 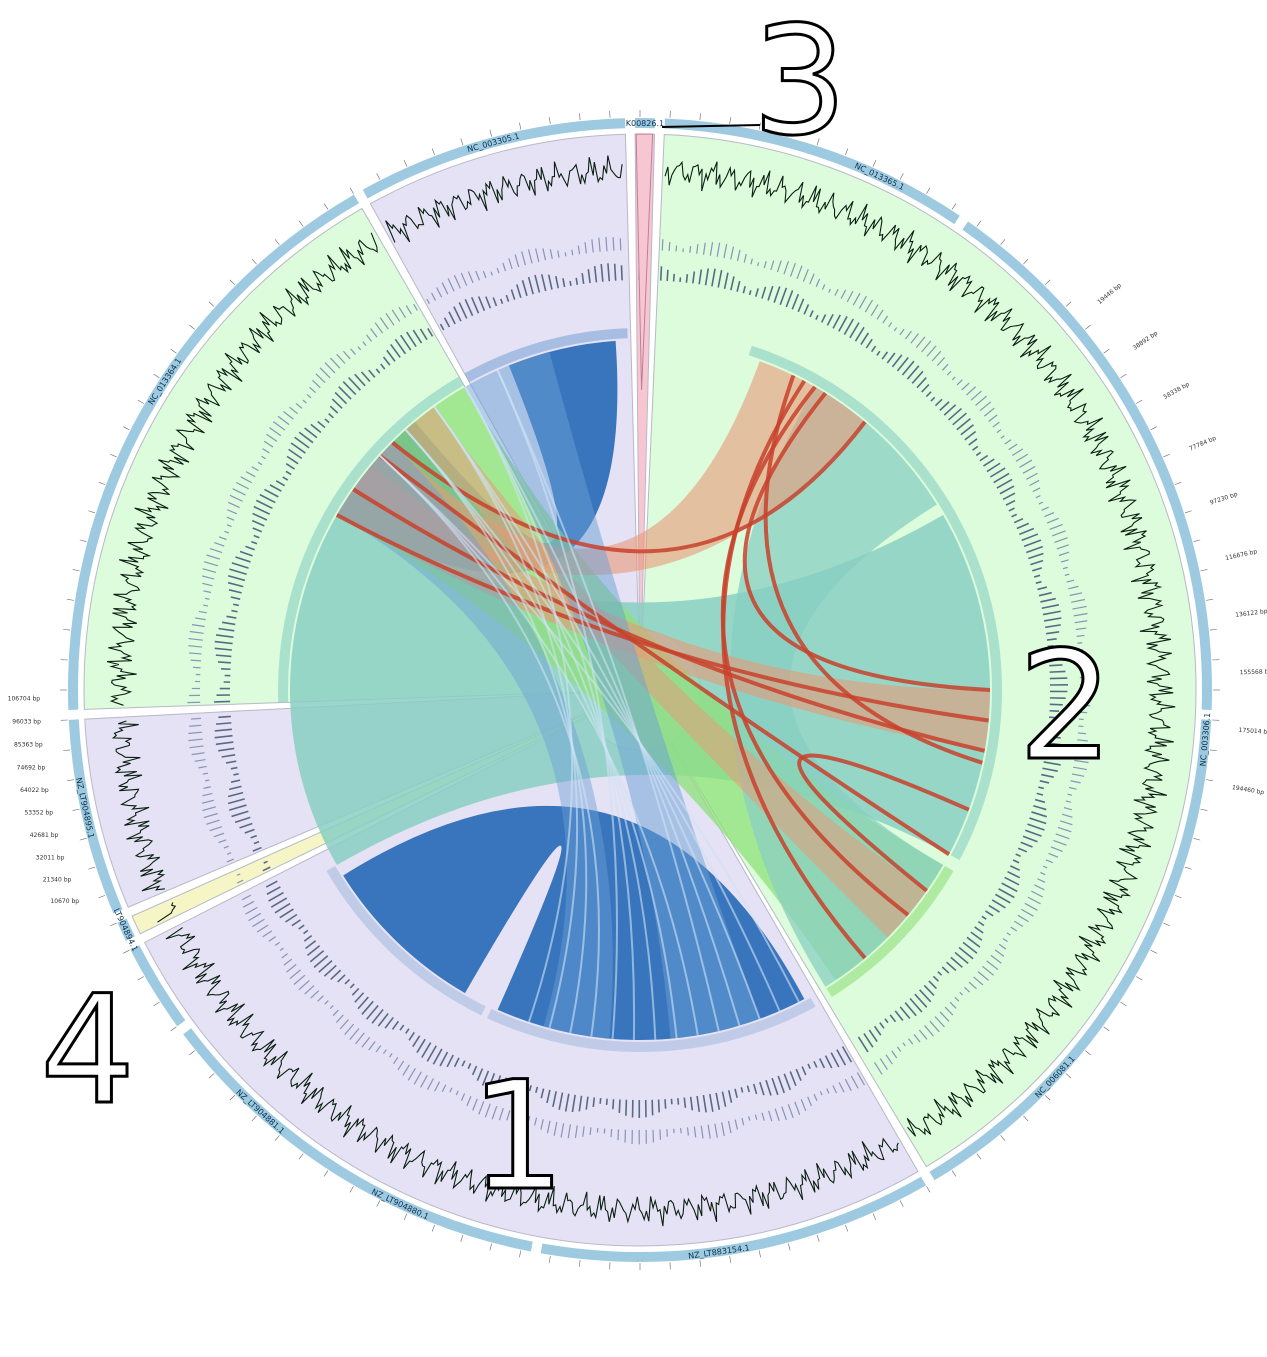 What do you see at coordinates (28, 744) in the screenshot?
I see `tick-label: 85363 bp` at bounding box center [28, 744].